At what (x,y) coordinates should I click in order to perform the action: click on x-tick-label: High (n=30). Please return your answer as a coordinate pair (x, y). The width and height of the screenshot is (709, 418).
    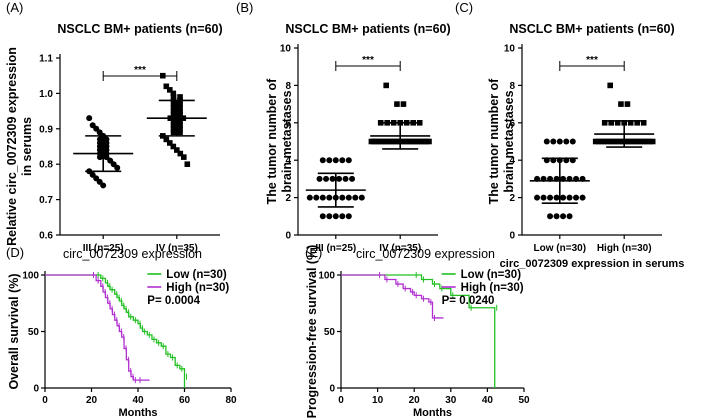
    Looking at the image, I should click on (624, 248).